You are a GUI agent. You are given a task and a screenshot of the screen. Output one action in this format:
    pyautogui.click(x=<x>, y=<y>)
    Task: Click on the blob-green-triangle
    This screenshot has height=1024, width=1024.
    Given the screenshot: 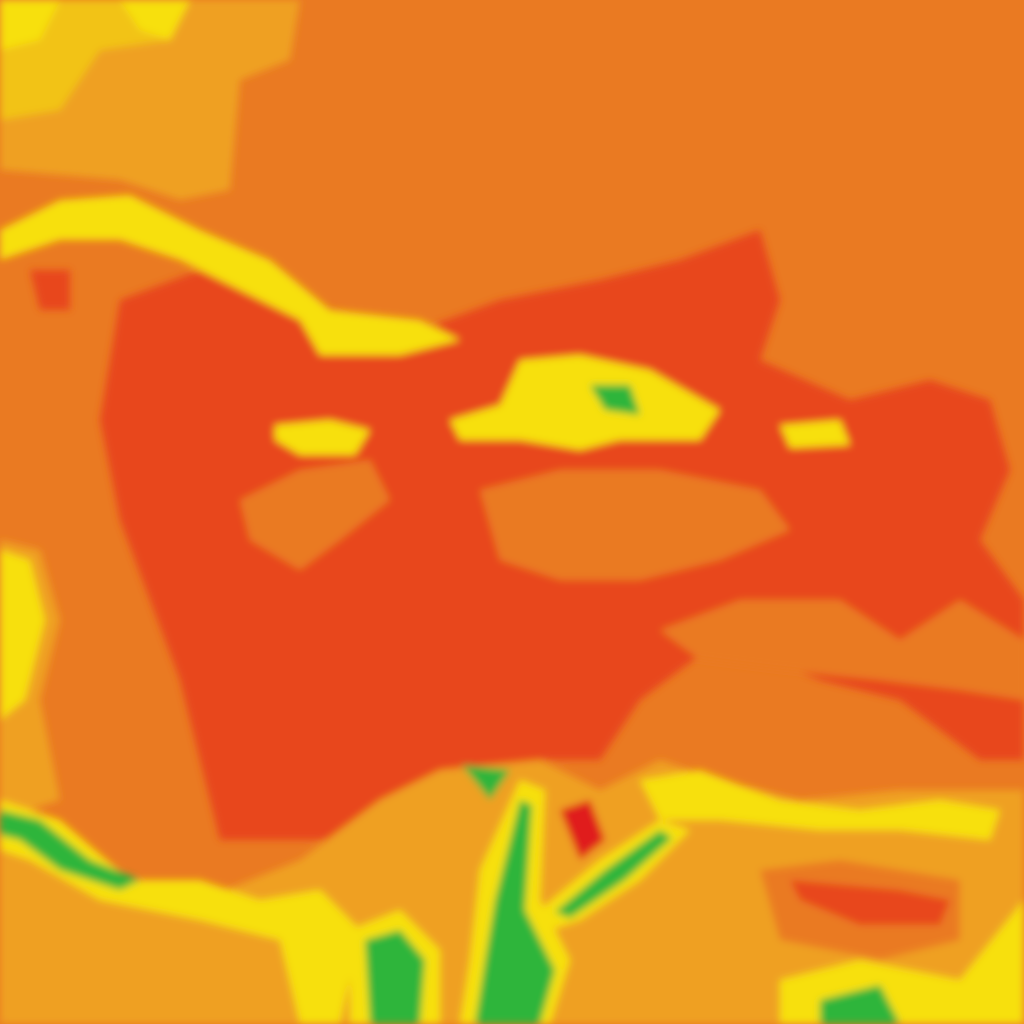 What is the action you would take?
    pyautogui.click(x=486, y=782)
    